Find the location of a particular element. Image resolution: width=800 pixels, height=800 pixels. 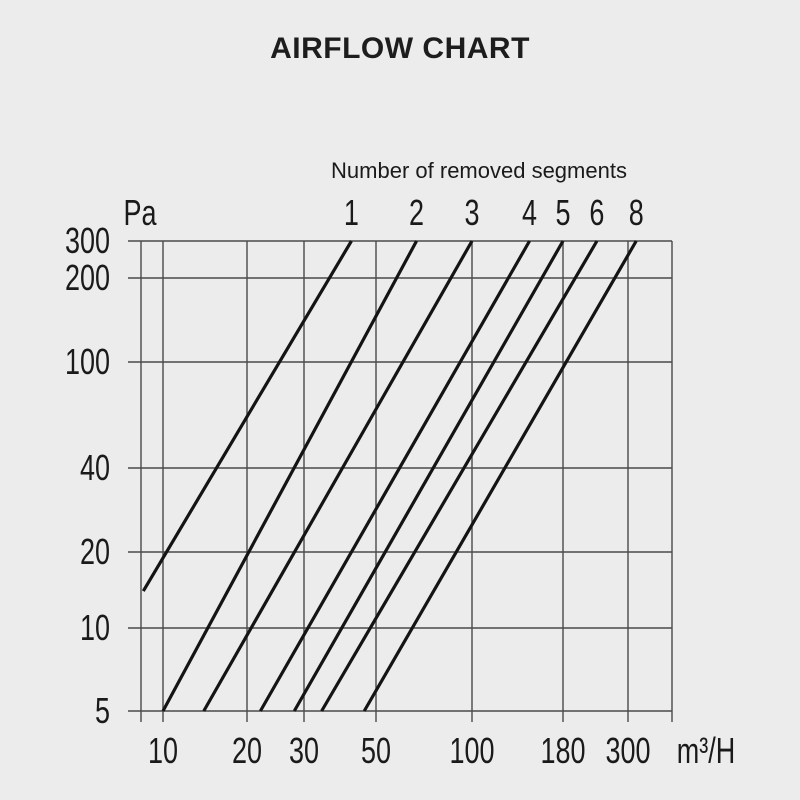

y-tick-label-20: 20 is located at coordinates (95, 551).